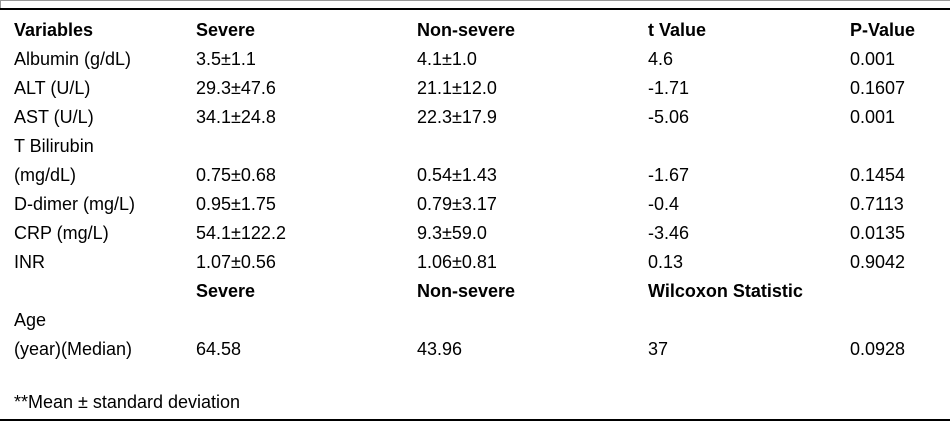 This screenshot has width=950, height=441. I want to click on cell-variable: T Bilirubin (mg/dL), so click(54, 160).